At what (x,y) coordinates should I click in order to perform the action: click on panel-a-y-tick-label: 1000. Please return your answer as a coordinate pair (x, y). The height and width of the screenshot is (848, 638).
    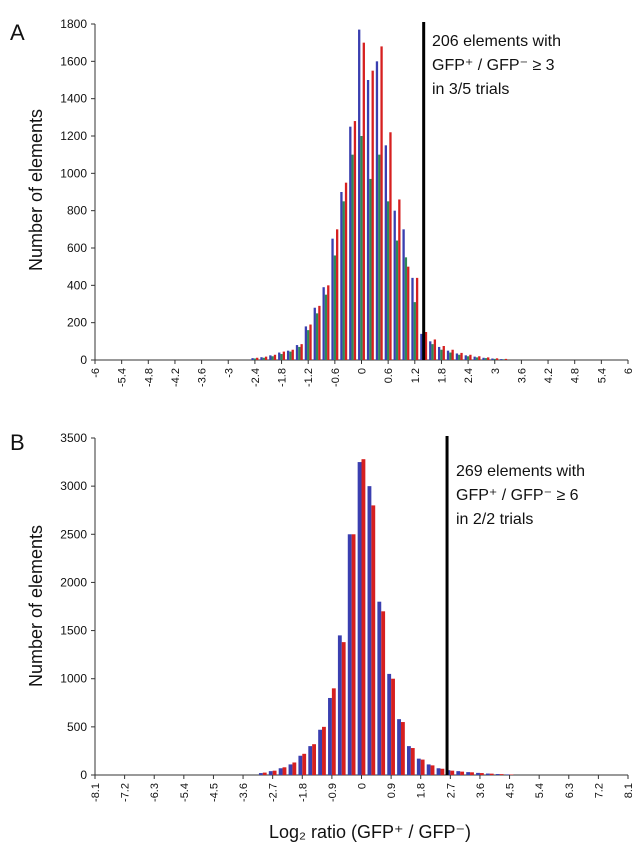
    Looking at the image, I should click on (73, 173).